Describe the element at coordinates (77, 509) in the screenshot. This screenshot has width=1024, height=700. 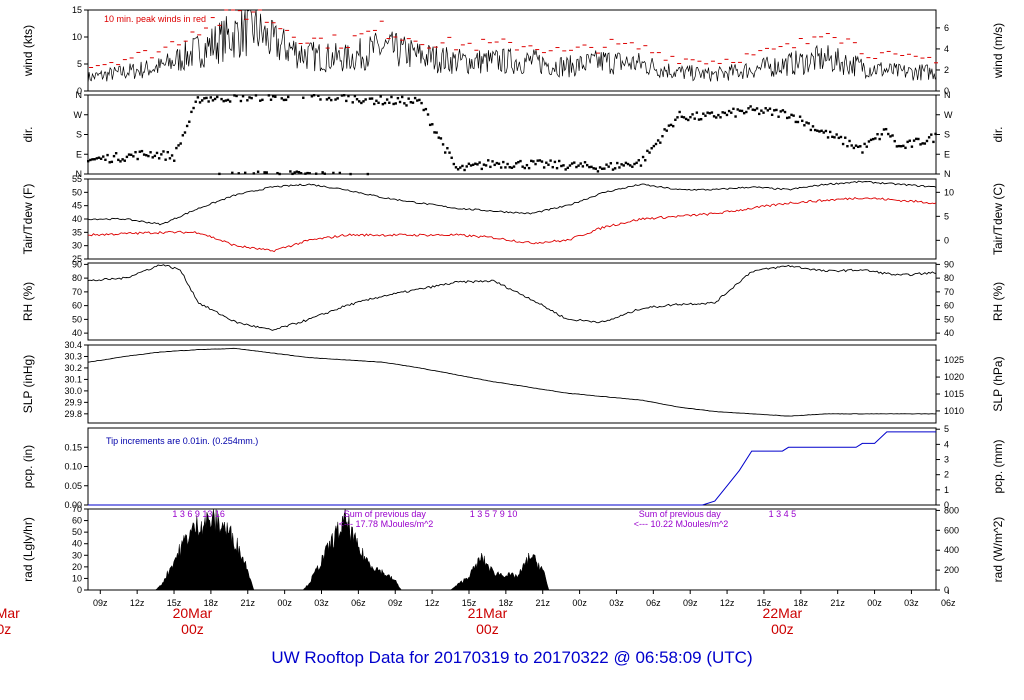
I see `rad-ytick-label: 70` at that location.